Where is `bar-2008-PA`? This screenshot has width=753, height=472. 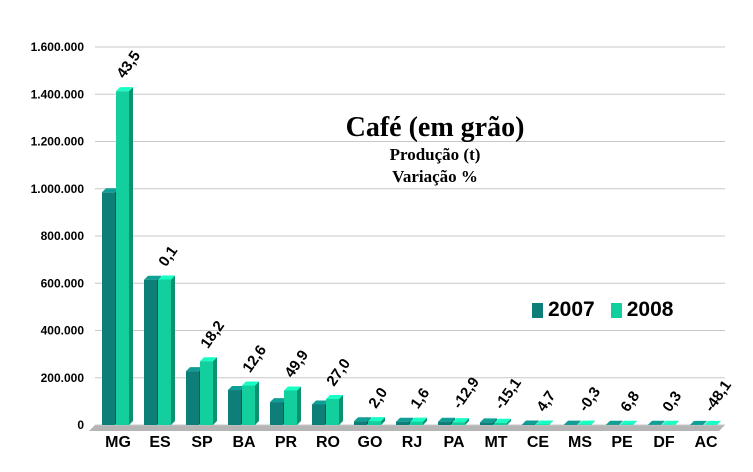 bar-2008-PA is located at coordinates (458, 423).